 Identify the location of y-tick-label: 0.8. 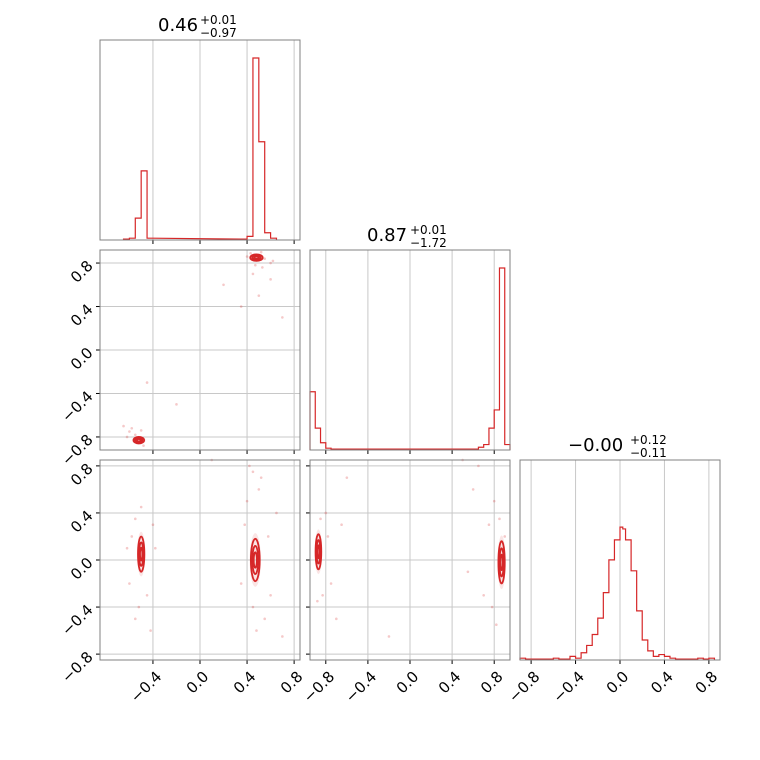
(82, 272).